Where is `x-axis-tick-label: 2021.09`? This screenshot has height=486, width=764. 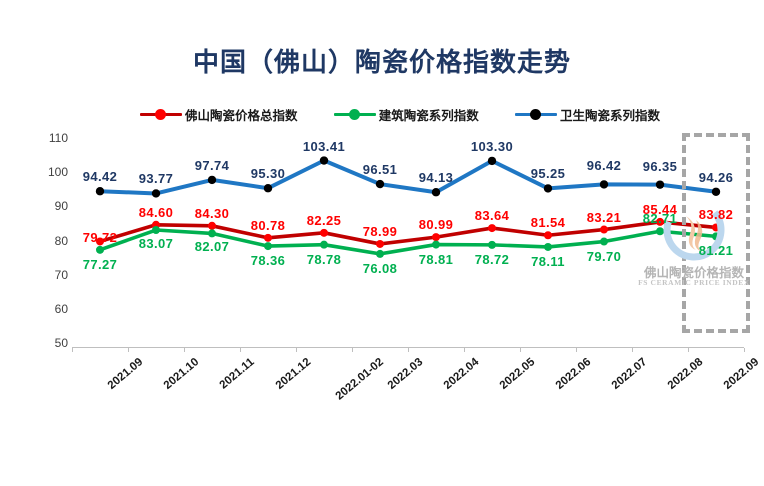 x-axis-tick-label: 2021.09 is located at coordinates (125, 374).